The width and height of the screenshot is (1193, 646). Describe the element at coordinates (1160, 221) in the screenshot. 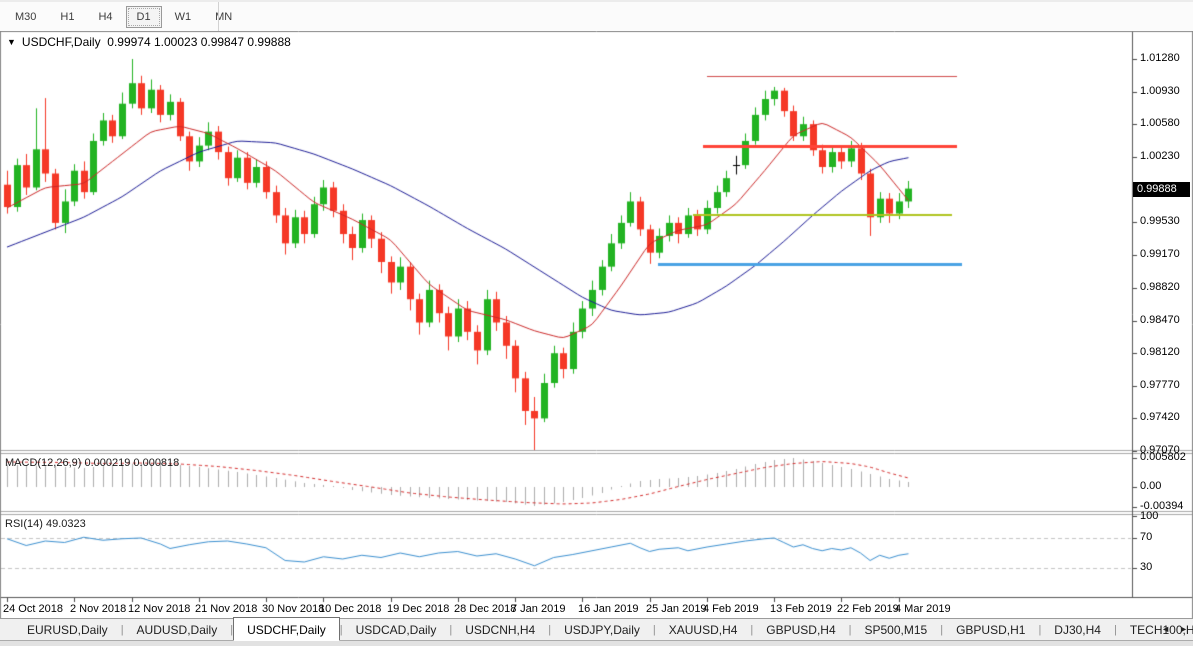

I see `price-axis-label: 0.99530` at that location.